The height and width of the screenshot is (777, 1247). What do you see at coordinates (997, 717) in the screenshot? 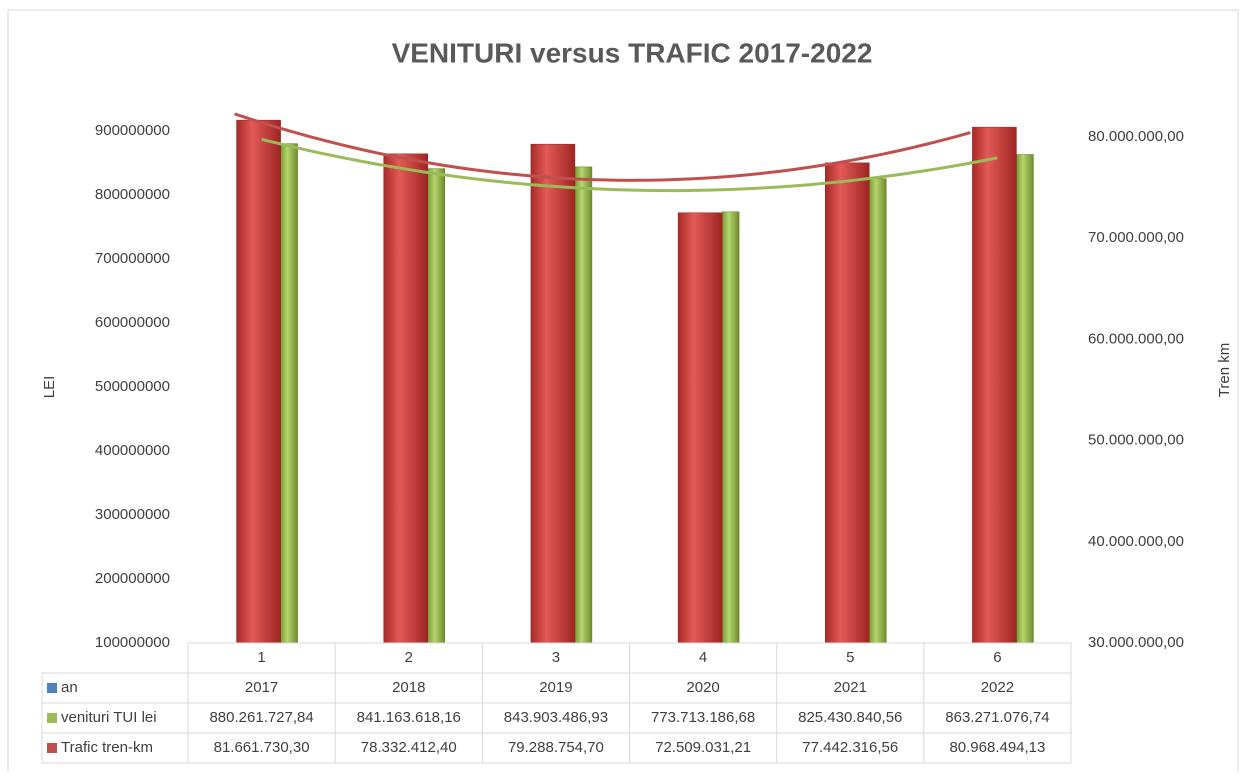
I see `table-cell: 863.271.076,74` at bounding box center [997, 717].